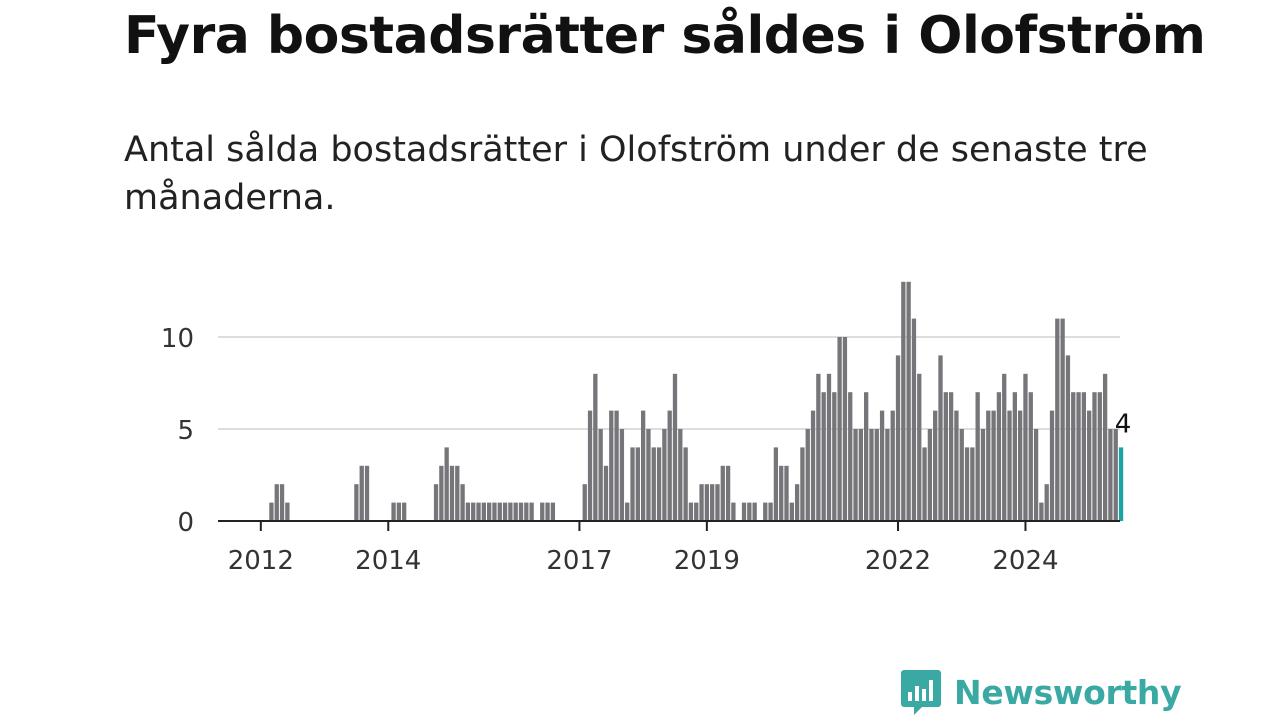 This screenshot has width=1280, height=720. Describe the element at coordinates (388, 561) in the screenshot. I see `x-tick-label: 2014` at that location.